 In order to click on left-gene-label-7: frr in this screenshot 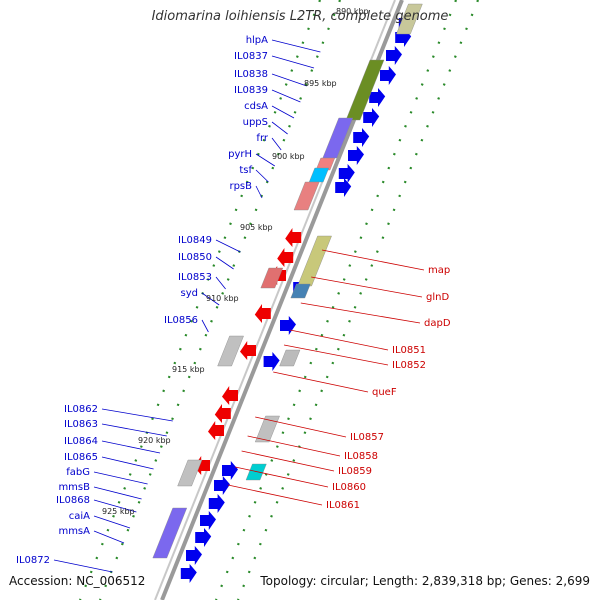, I will do `click(262, 138)`.